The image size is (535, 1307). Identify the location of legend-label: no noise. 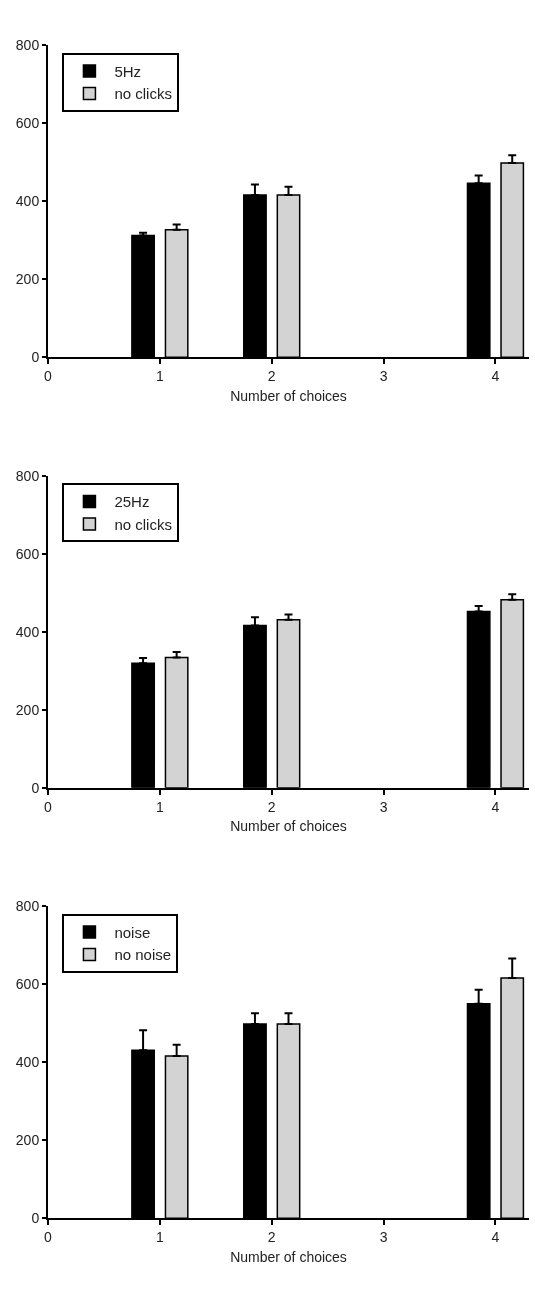
(143, 955).